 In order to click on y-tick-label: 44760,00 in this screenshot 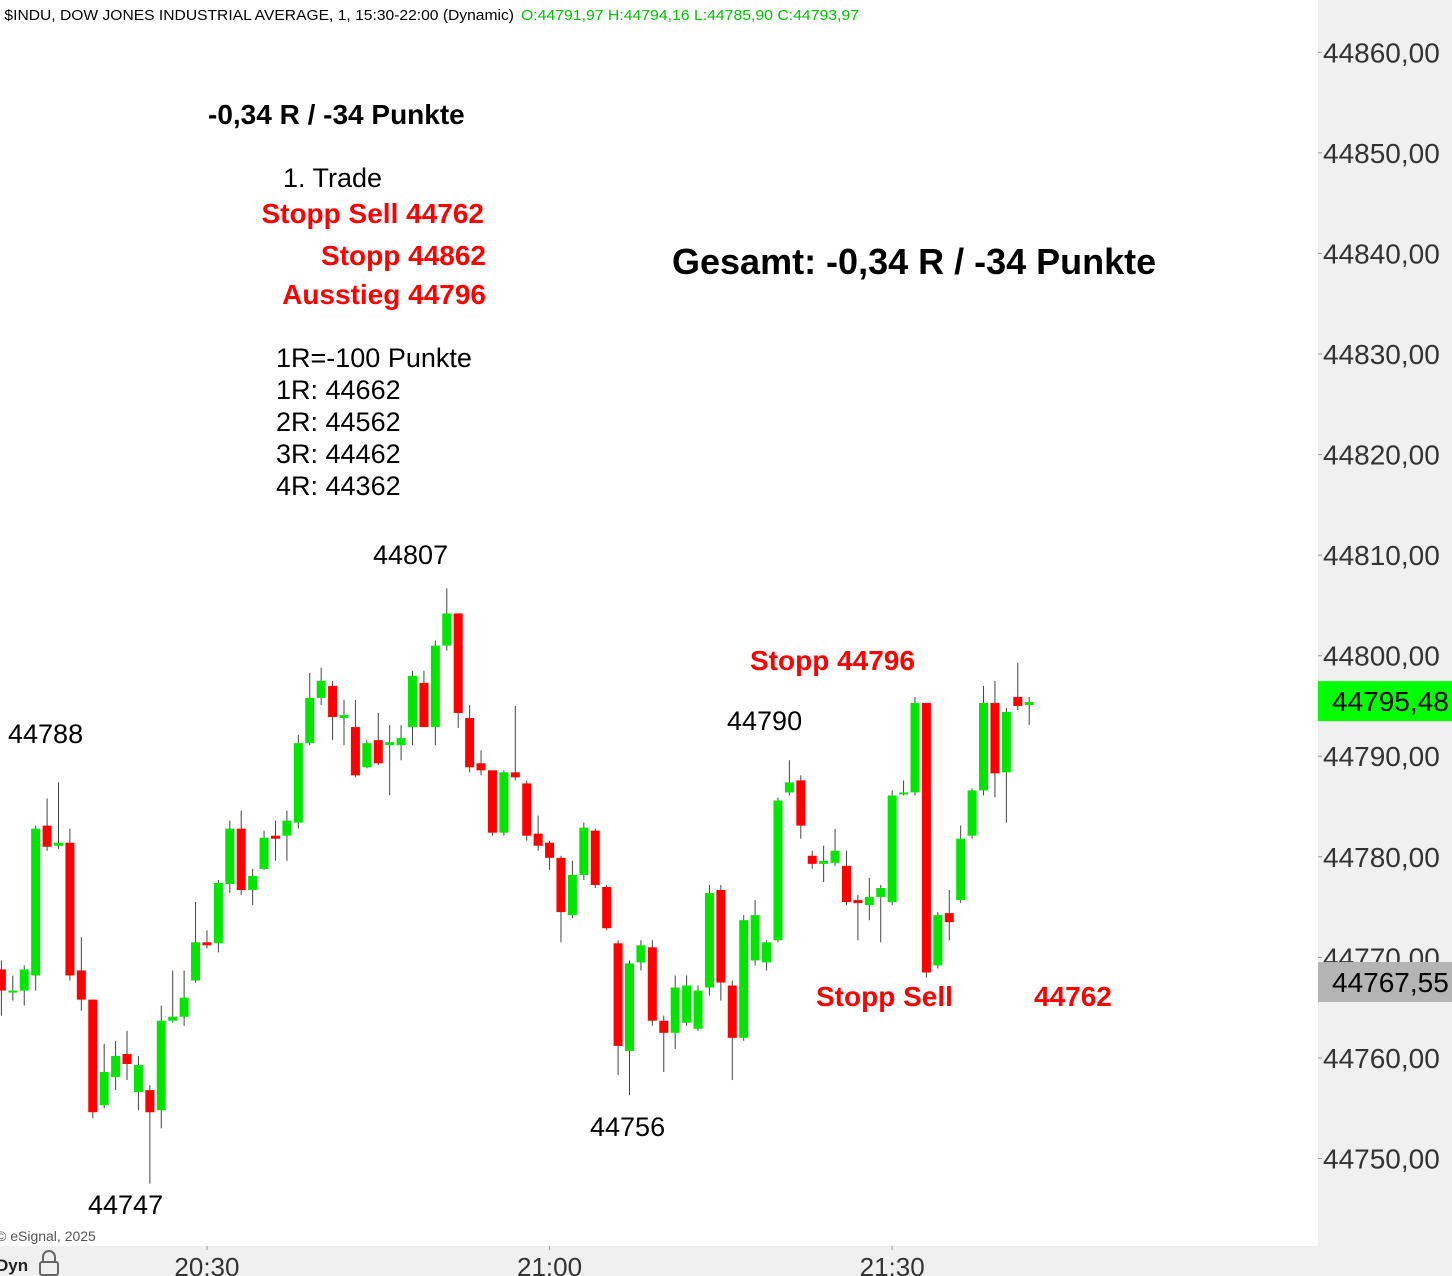, I will do `click(1381, 1058)`.